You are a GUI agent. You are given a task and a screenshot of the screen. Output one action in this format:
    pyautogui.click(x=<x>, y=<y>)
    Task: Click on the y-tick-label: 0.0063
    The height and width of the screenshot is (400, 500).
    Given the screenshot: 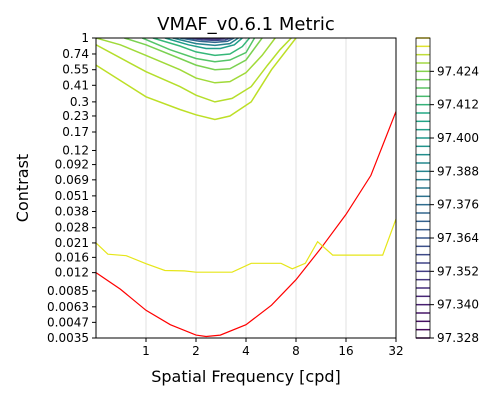 What is the action you would take?
    pyautogui.click(x=68, y=307)
    